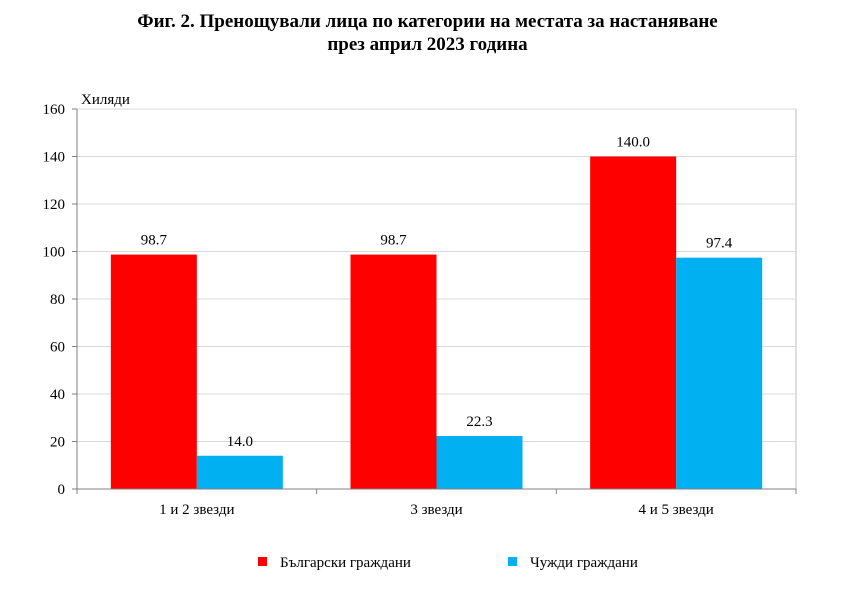 This screenshot has width=855, height=608. I want to click on data-label: 140.0, so click(633, 143).